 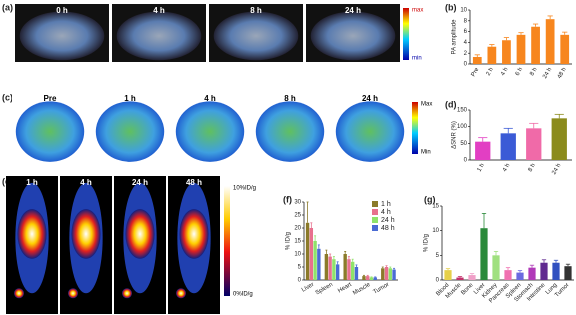 What do you see at coordinates (362, 289) in the screenshot?
I see `x-tick-label: Muscle` at bounding box center [362, 289].